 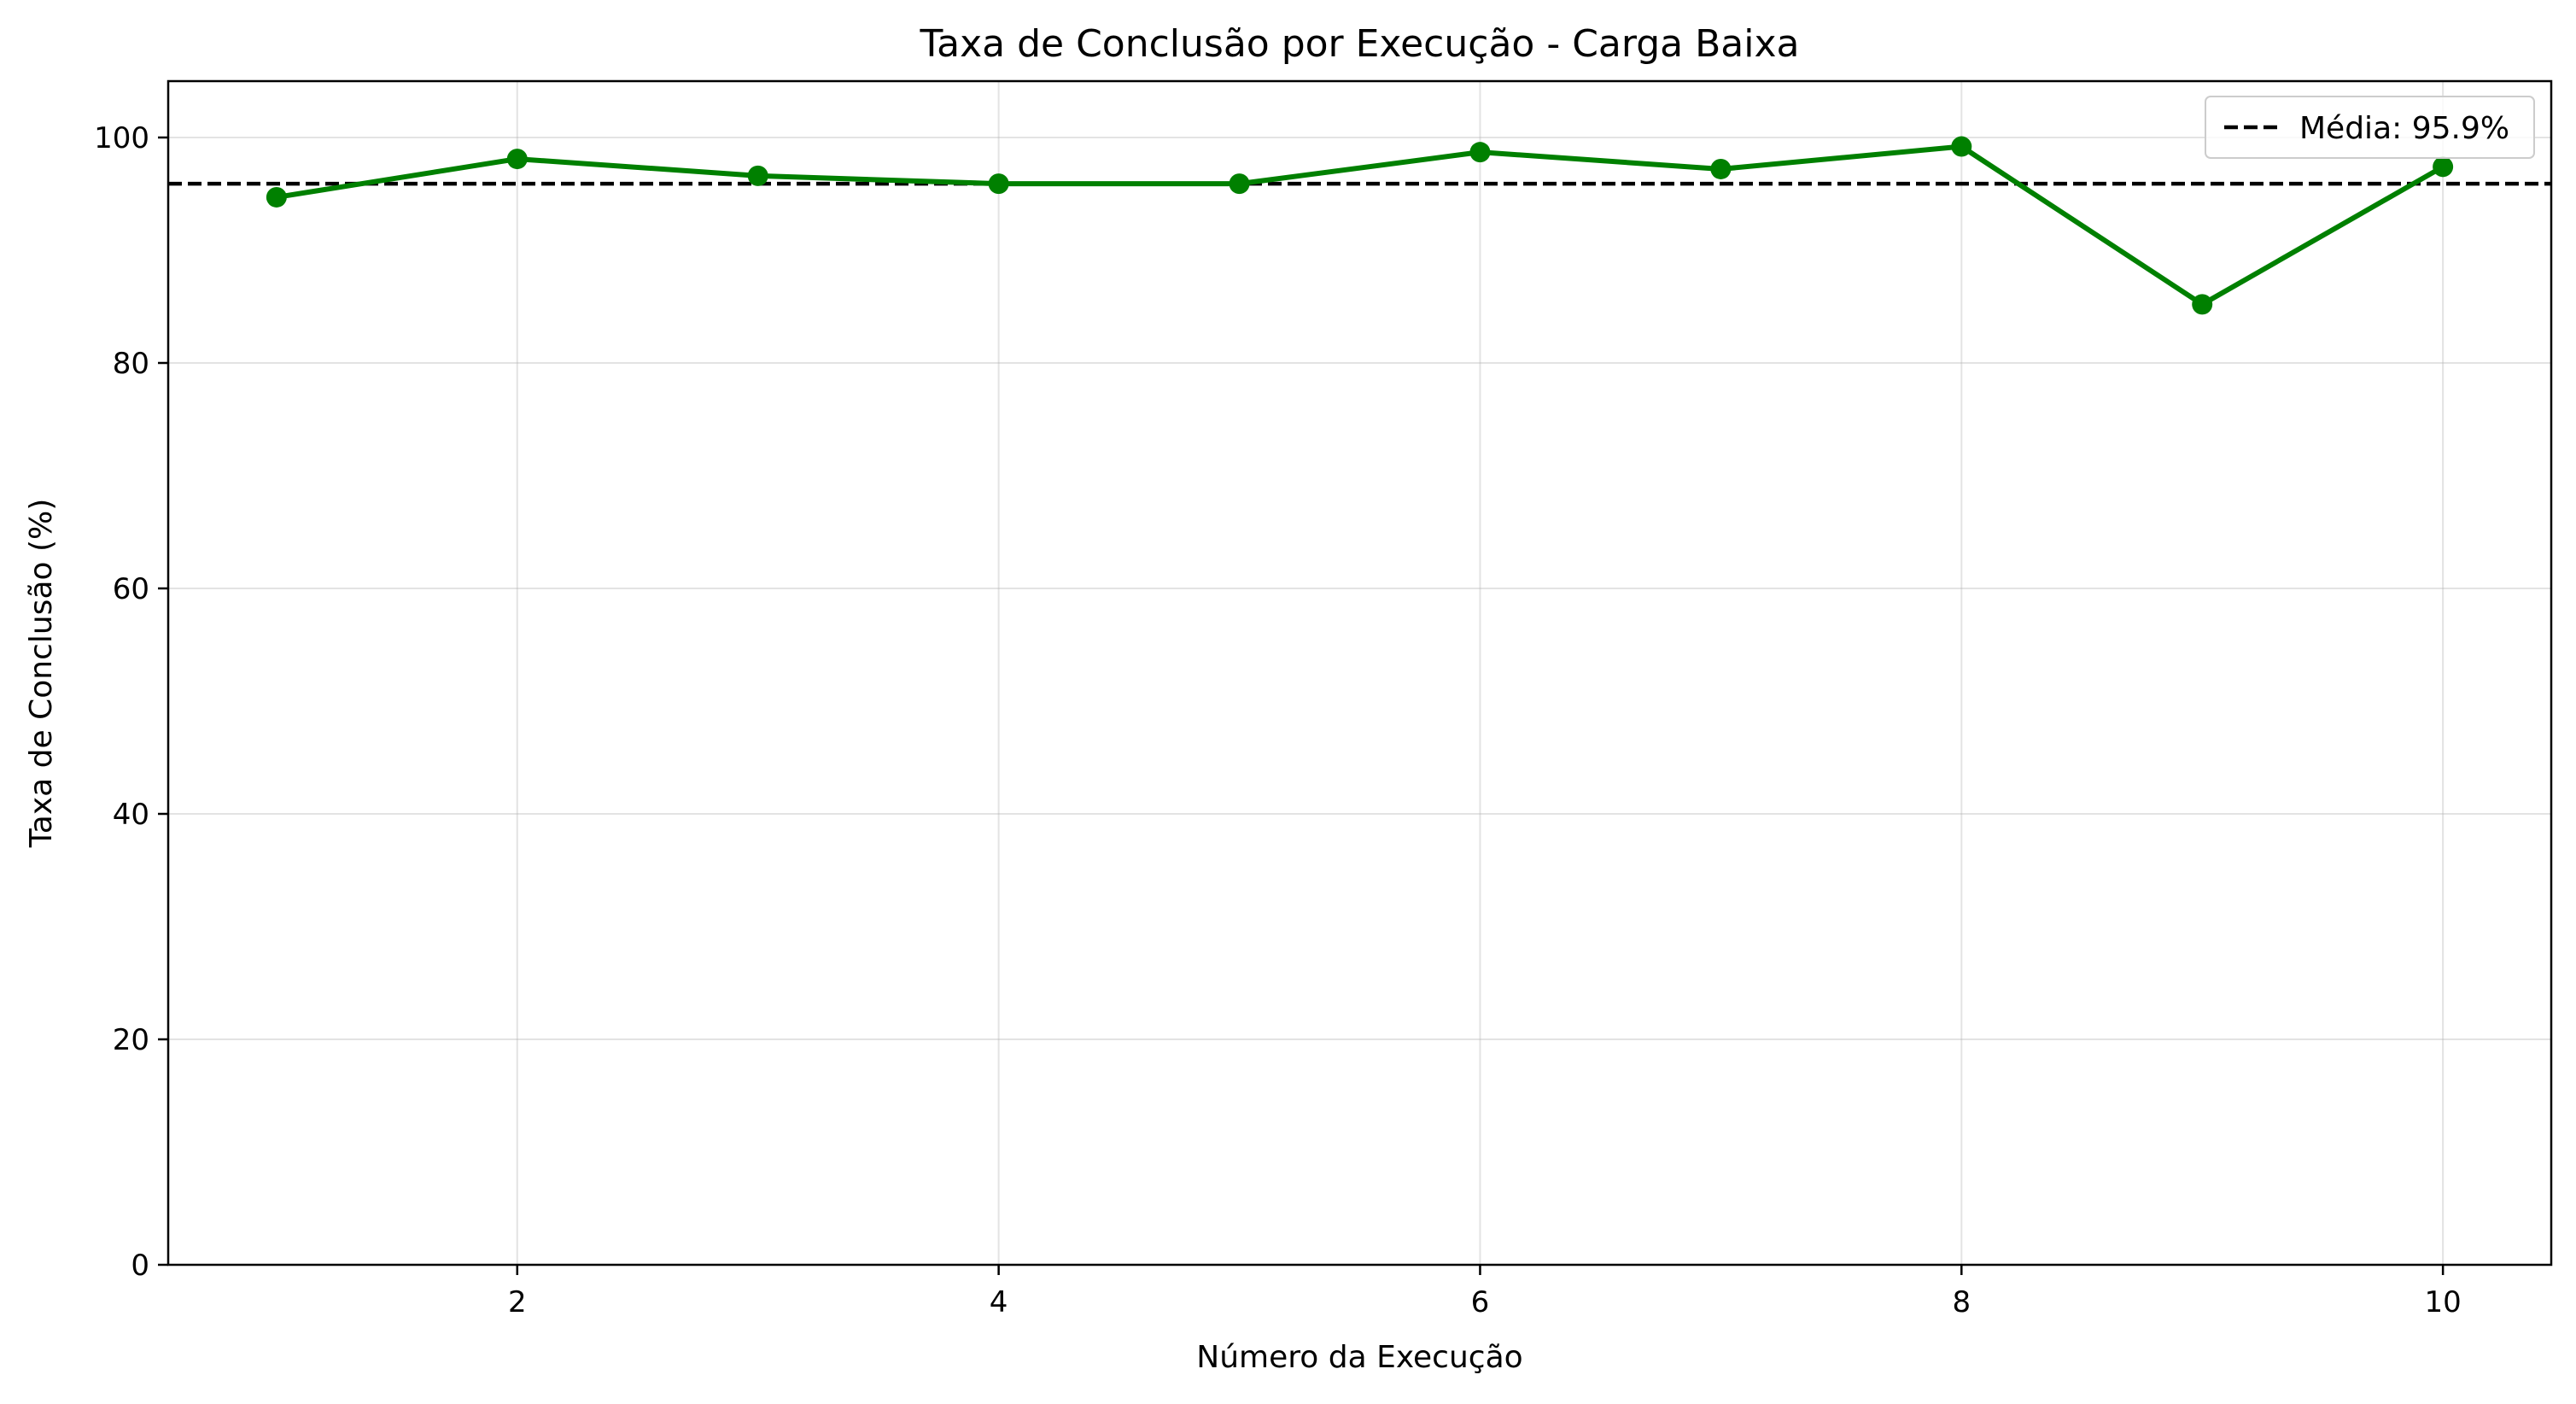 I want to click on x-tick-label: 8, so click(x=1961, y=1302).